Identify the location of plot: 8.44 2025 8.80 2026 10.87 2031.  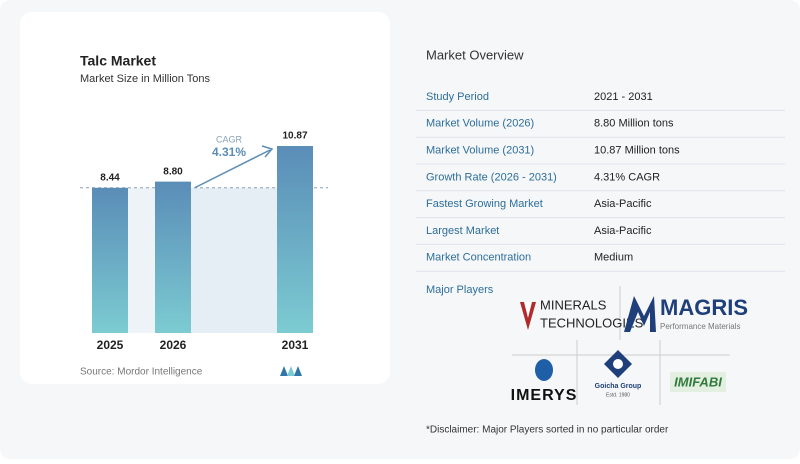
(204, 241).